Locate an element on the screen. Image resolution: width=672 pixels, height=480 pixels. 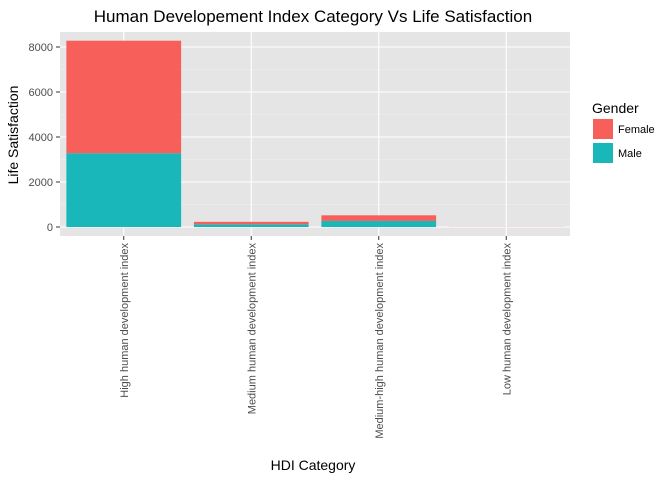
y-tick-label: 0 is located at coordinates (50, 228).